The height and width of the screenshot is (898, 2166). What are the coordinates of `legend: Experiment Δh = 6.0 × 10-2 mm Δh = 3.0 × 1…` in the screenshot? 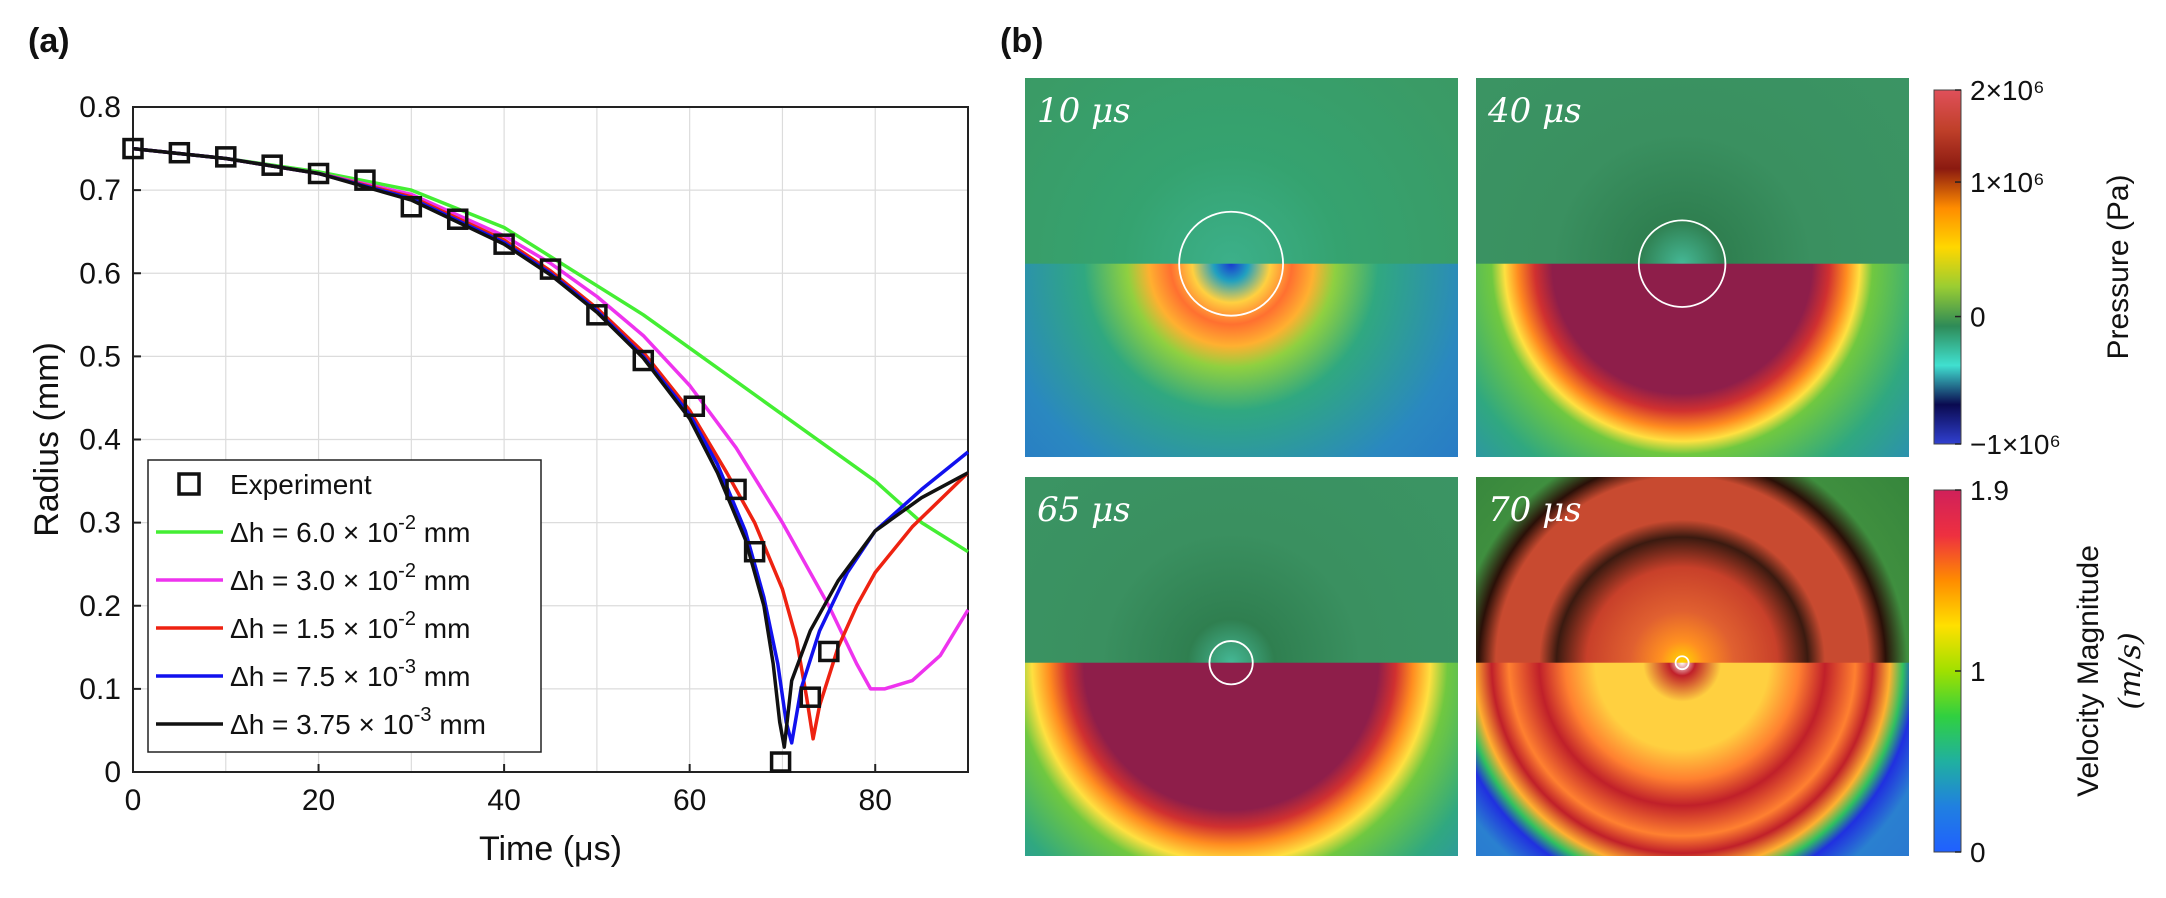 It's located at (344, 606).